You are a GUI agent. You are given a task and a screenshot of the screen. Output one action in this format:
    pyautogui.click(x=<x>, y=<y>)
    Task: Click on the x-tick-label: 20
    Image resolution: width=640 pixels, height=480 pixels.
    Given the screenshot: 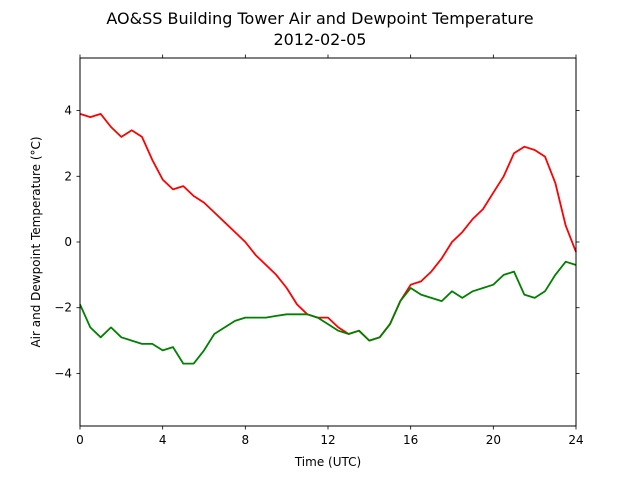 What is the action you would take?
    pyautogui.click(x=493, y=440)
    